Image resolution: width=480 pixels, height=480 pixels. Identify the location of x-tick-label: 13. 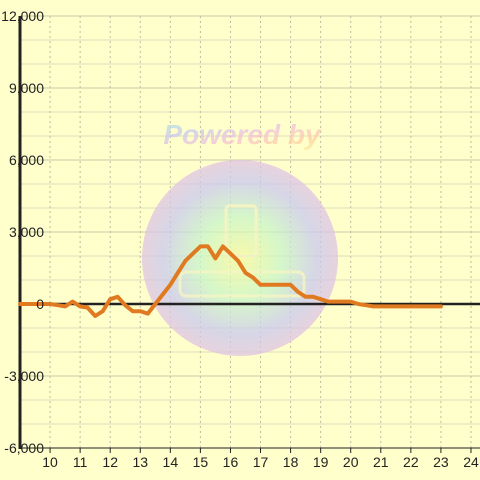
(140, 462).